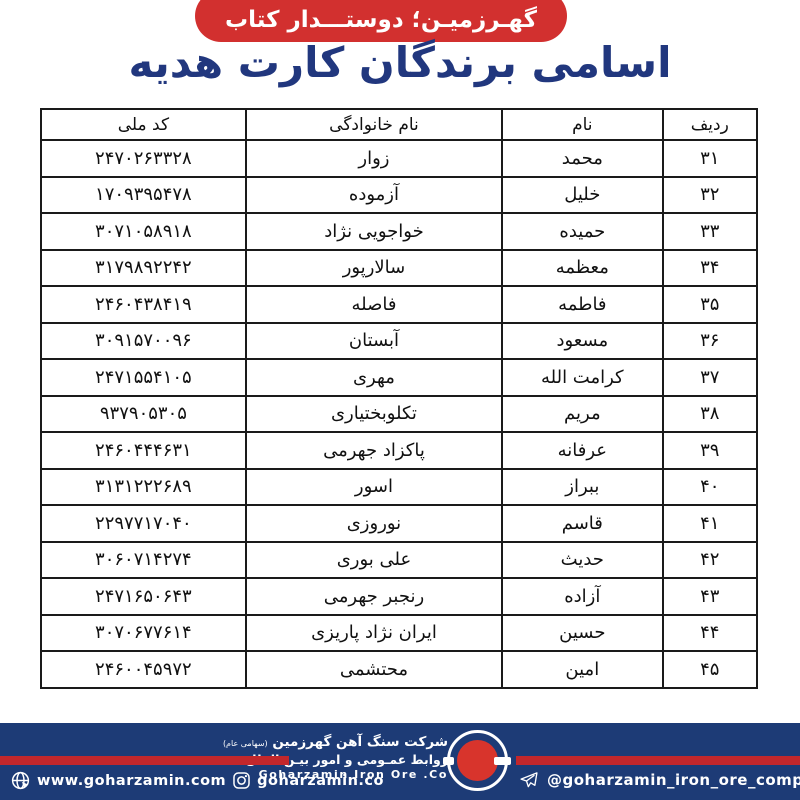  I want to click on cell-last-name: سالارپور, so click(374, 267).